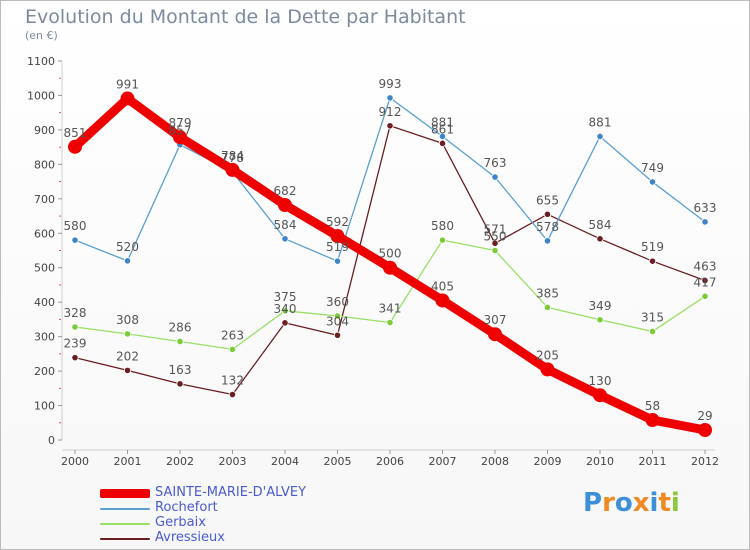 Image resolution: width=750 pixels, height=550 pixels. I want to click on data-label-gerbaix: 580, so click(442, 226).